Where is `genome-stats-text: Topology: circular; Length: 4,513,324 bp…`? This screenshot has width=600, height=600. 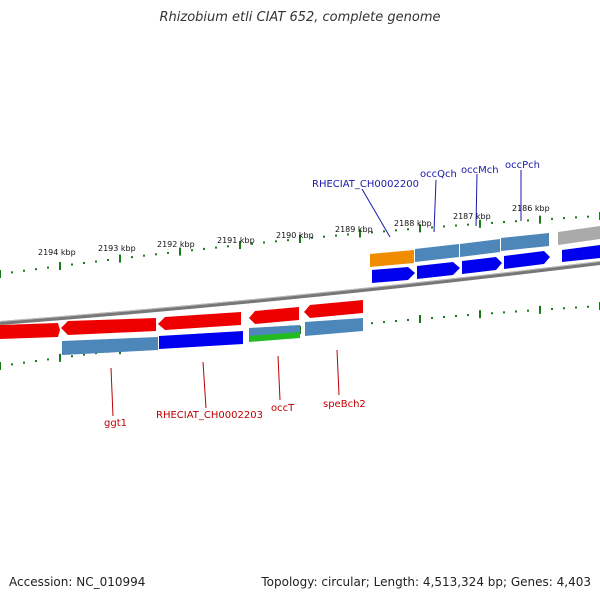 genome-stats-text: Topology: circular; Length: 4,513,324 bp… is located at coordinates (426, 582).